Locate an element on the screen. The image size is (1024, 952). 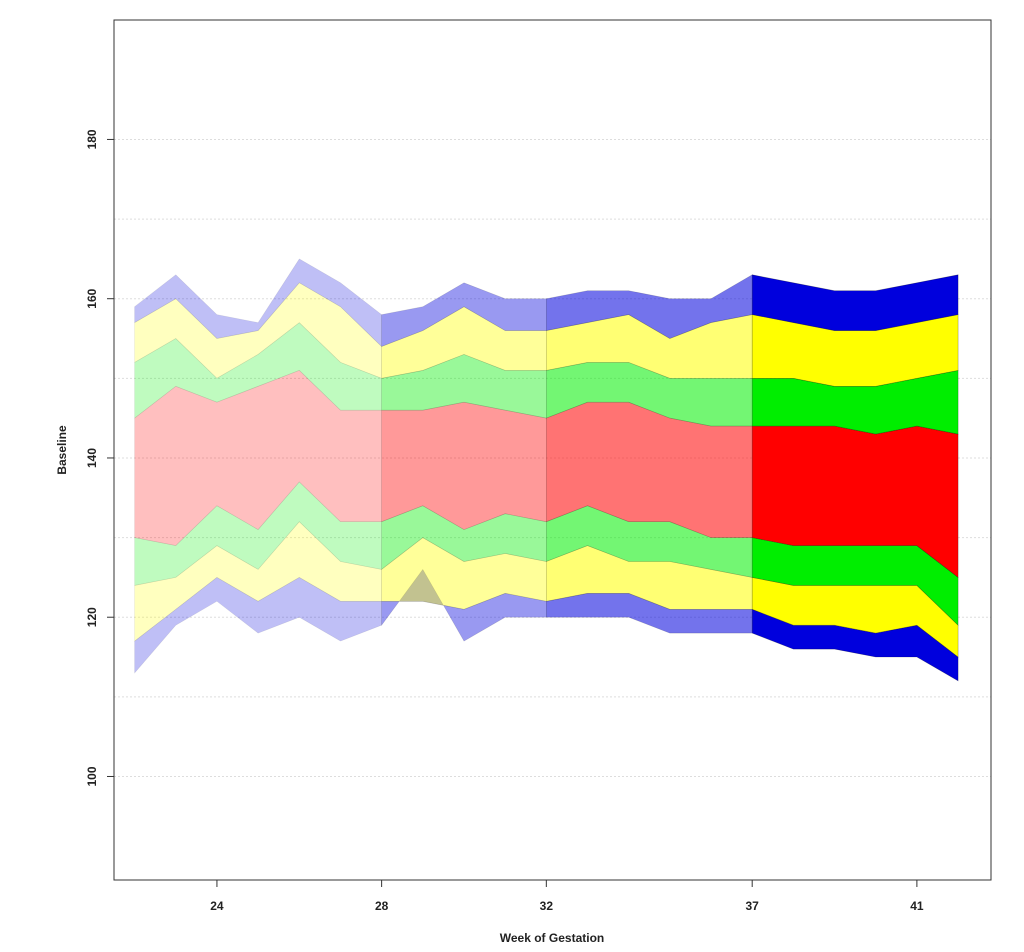
x-axis-label: Week of Gestation is located at coordinates (552, 938).